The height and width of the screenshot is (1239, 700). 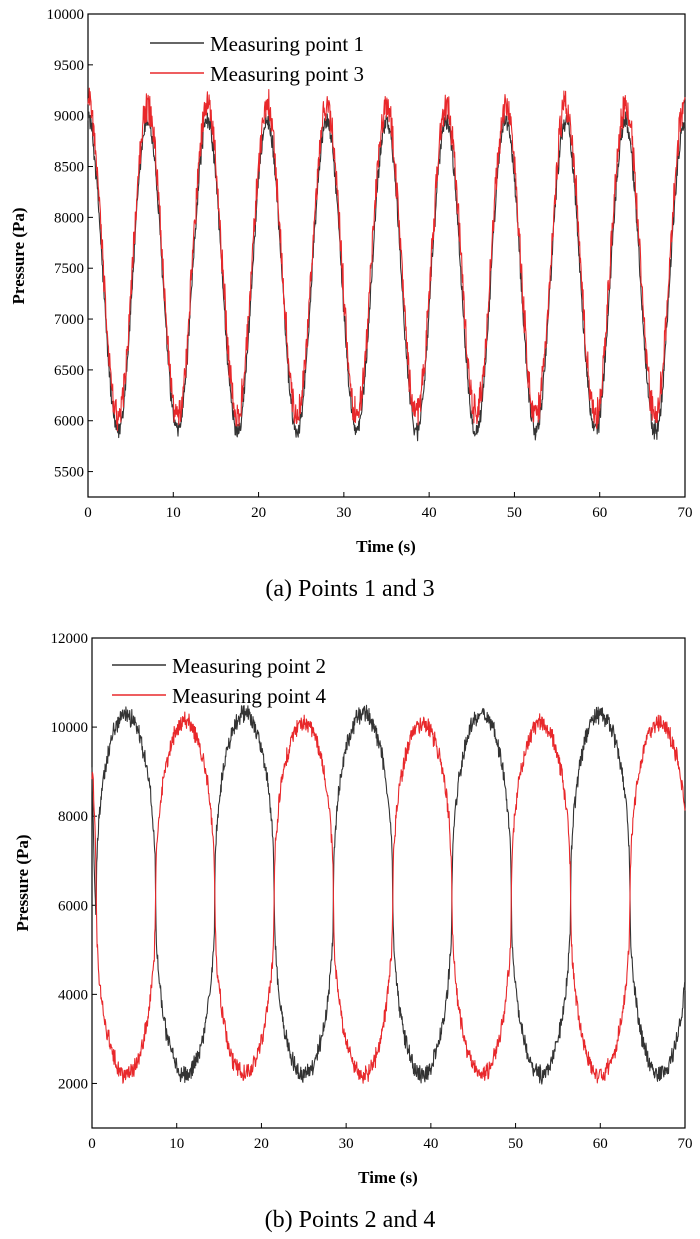 What do you see at coordinates (69, 371) in the screenshot?
I see `y-tick-label: 6500` at bounding box center [69, 371].